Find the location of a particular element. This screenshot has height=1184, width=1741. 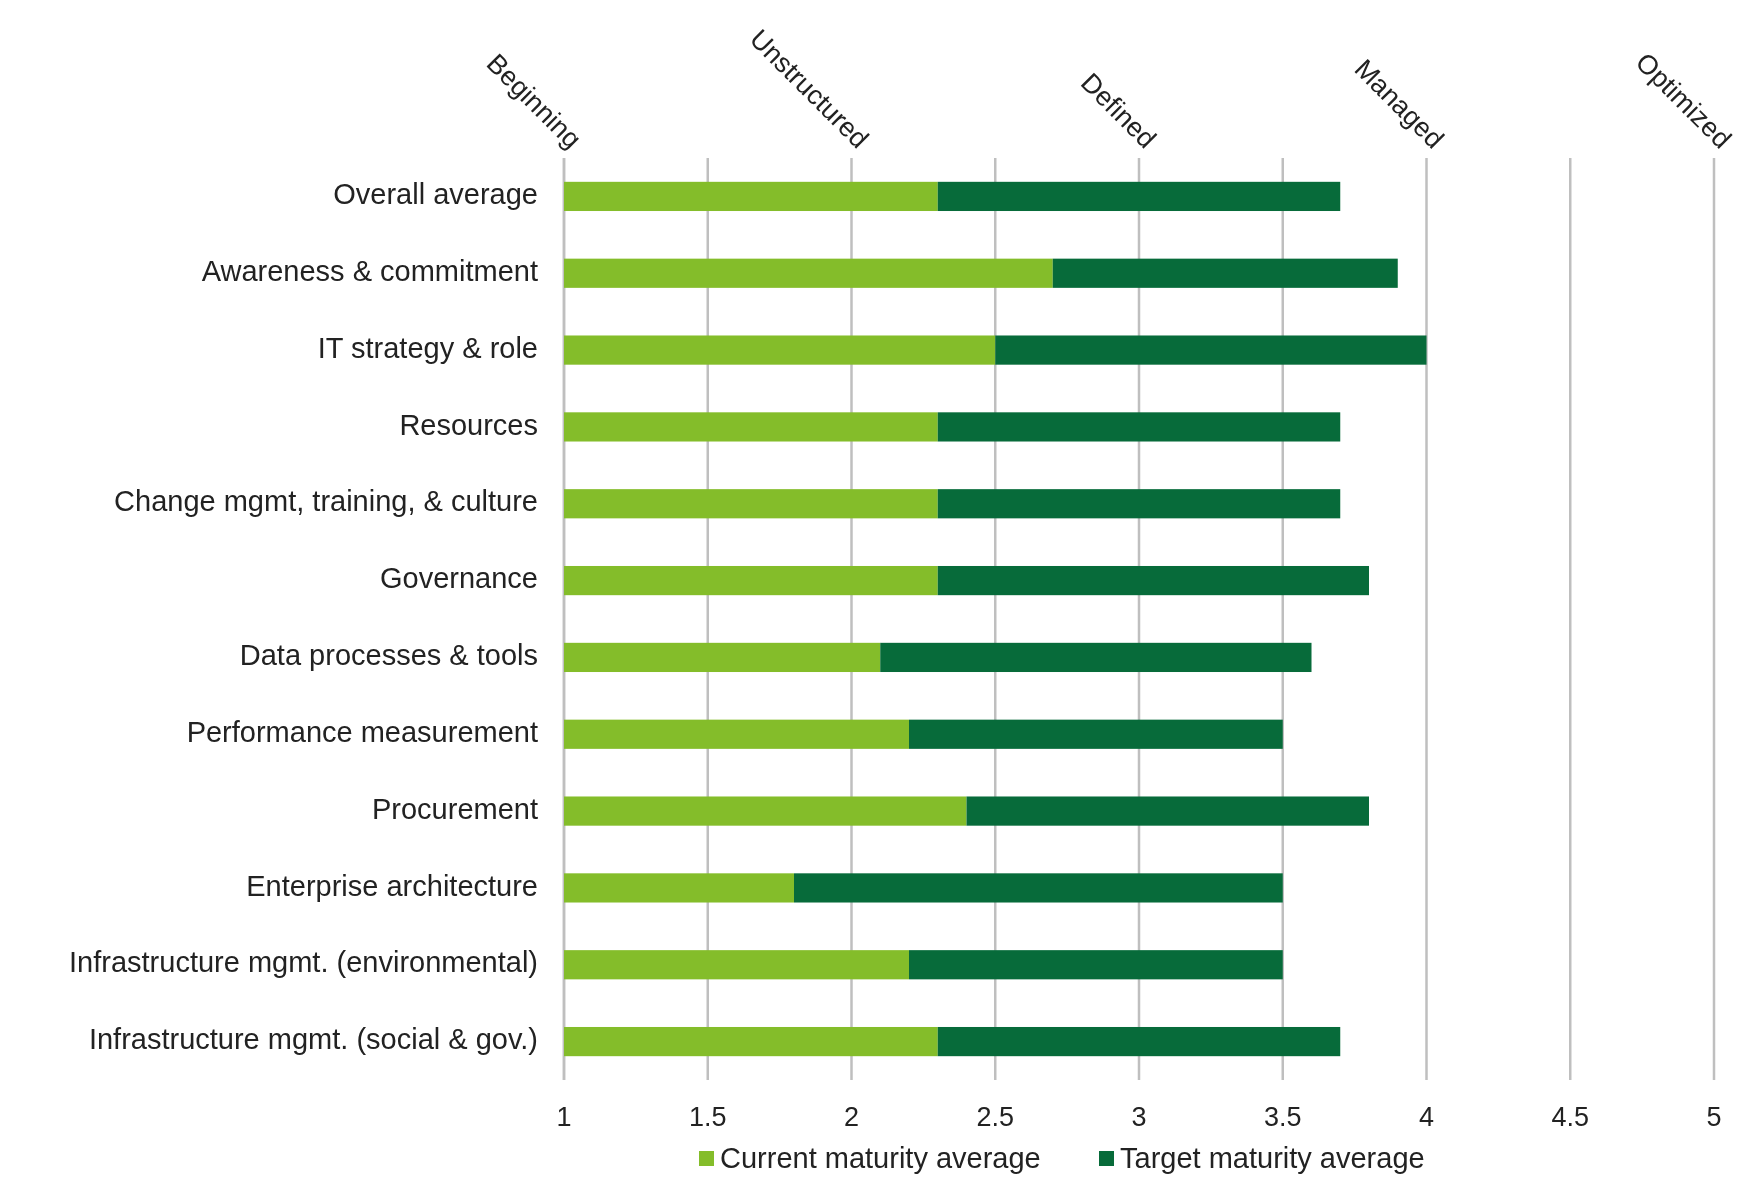

y-tick-label: Data processes & tools is located at coordinates (388, 655).